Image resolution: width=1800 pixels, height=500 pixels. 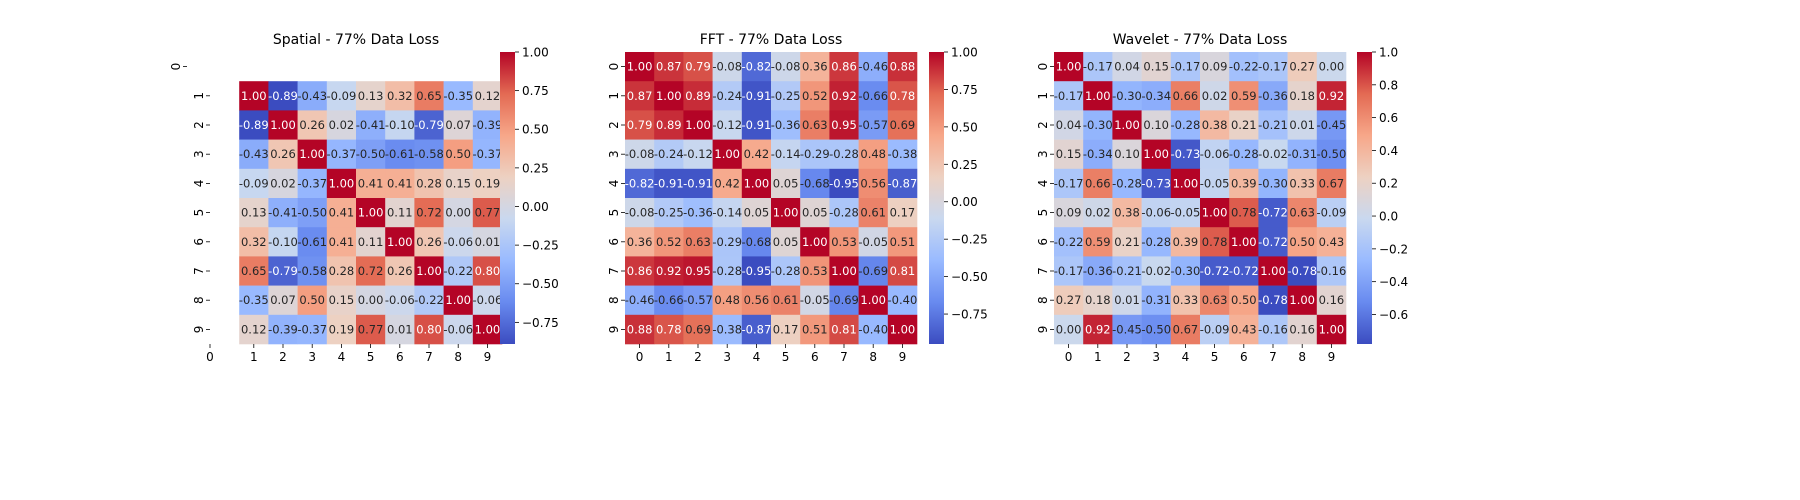 I want to click on cell-value-label: -0.02, so click(x=1156, y=271).